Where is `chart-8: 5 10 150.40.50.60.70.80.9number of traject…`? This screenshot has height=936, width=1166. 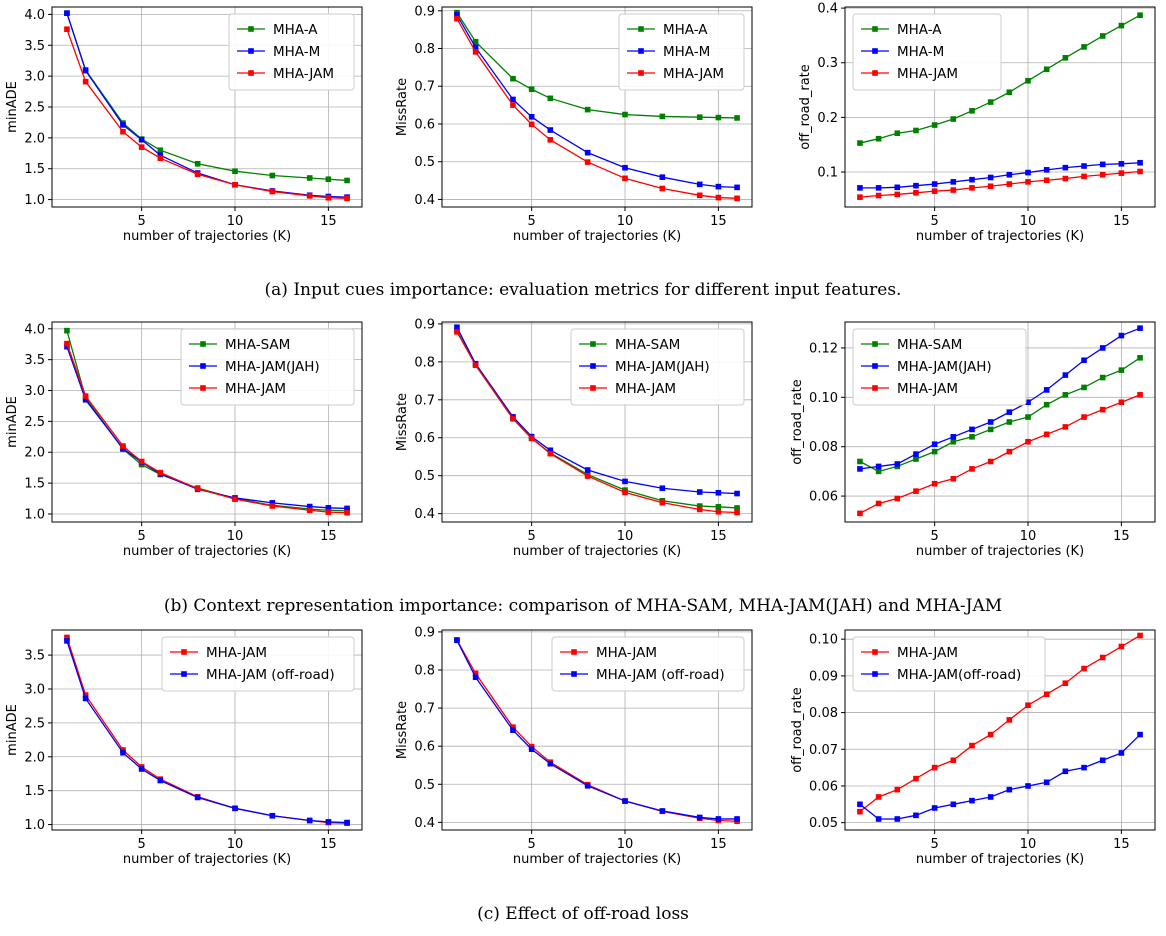
chart-8: 5 10 150.40.50.60.70.80.9number of traject… is located at coordinates (573, 746).